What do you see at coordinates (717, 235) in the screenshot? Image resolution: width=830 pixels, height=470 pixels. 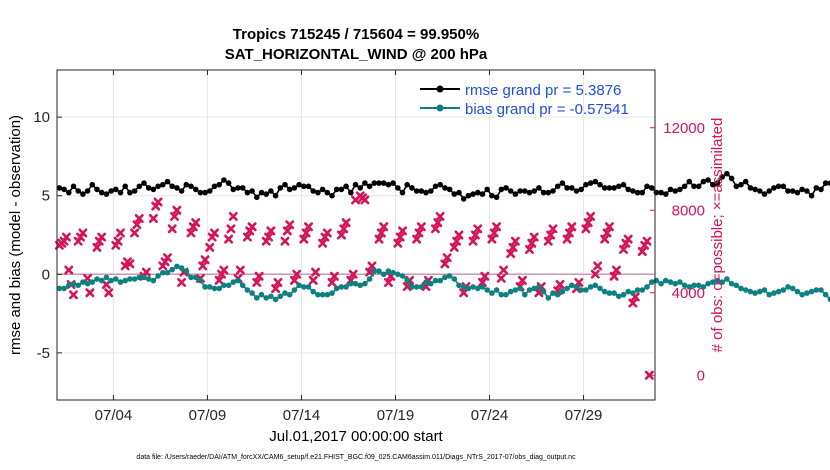 I see `y-right-axis-label: # of obs: o=possible; ×=assimilated` at bounding box center [717, 235].